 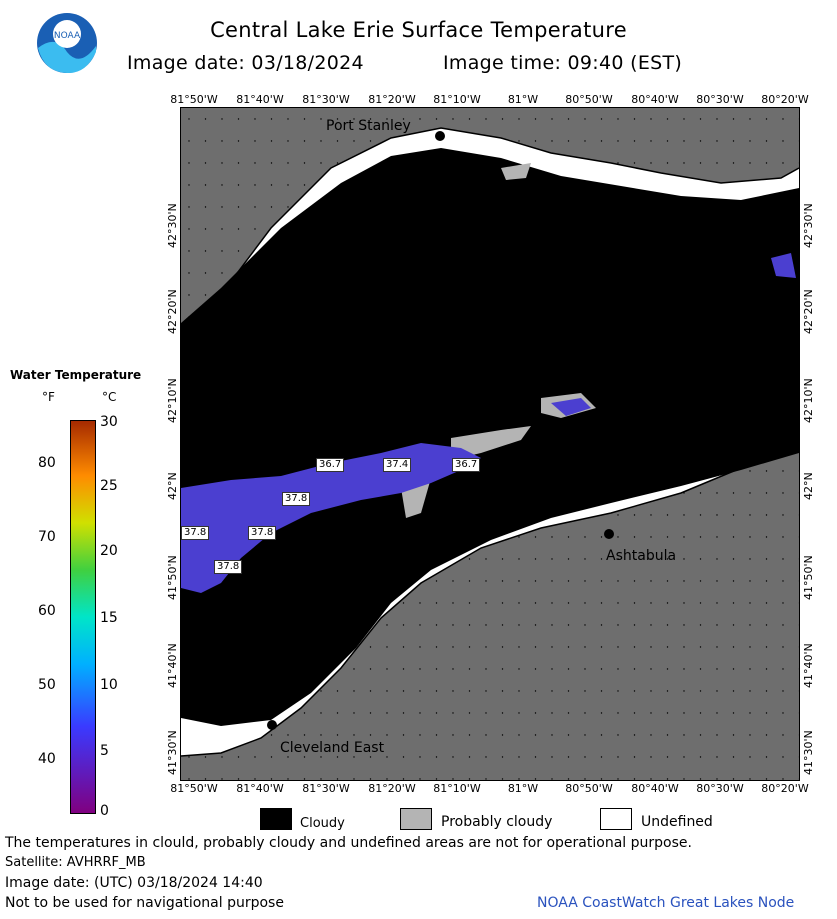 I want to click on f-tick: 50, so click(x=47, y=685).